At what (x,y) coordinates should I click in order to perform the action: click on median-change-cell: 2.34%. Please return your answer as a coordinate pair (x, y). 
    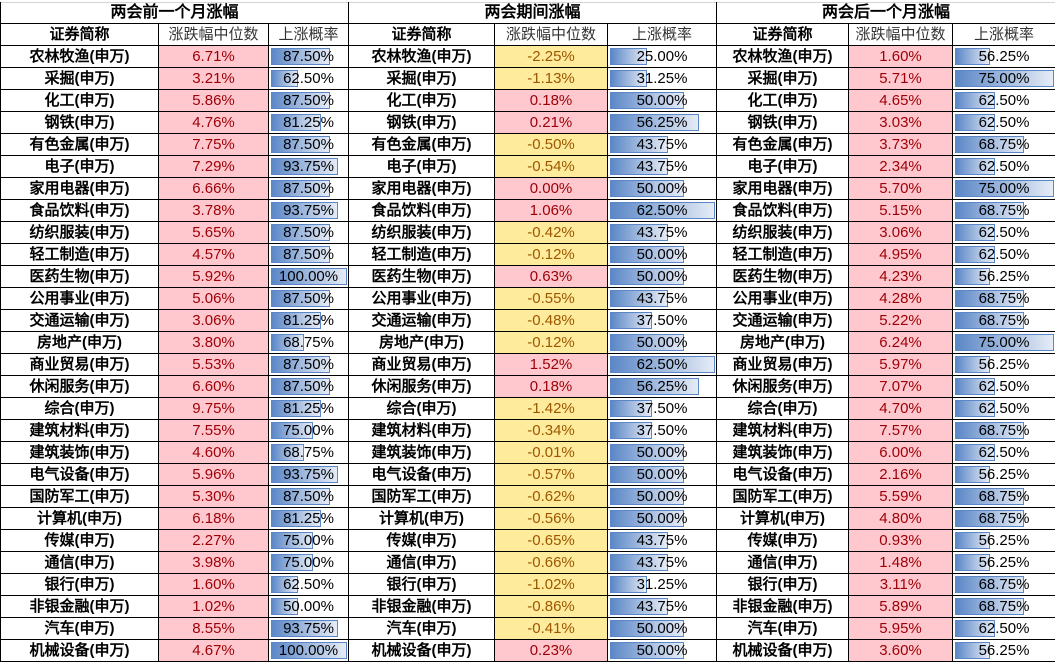
    Looking at the image, I should click on (900, 166).